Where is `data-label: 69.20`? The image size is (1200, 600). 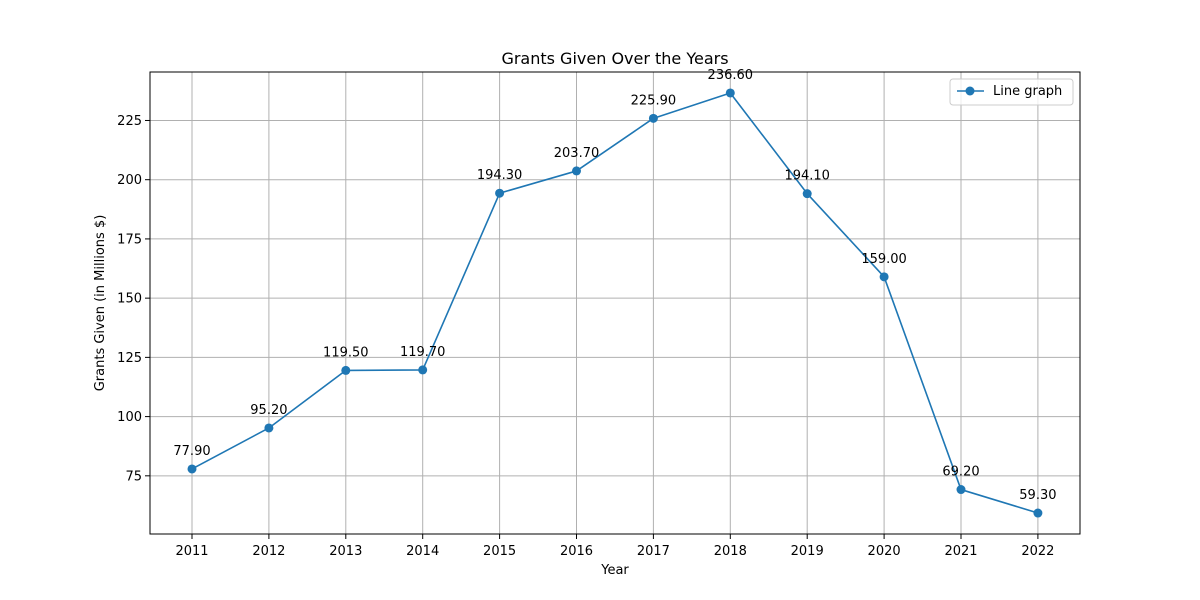
data-label: 69.20 is located at coordinates (960, 472).